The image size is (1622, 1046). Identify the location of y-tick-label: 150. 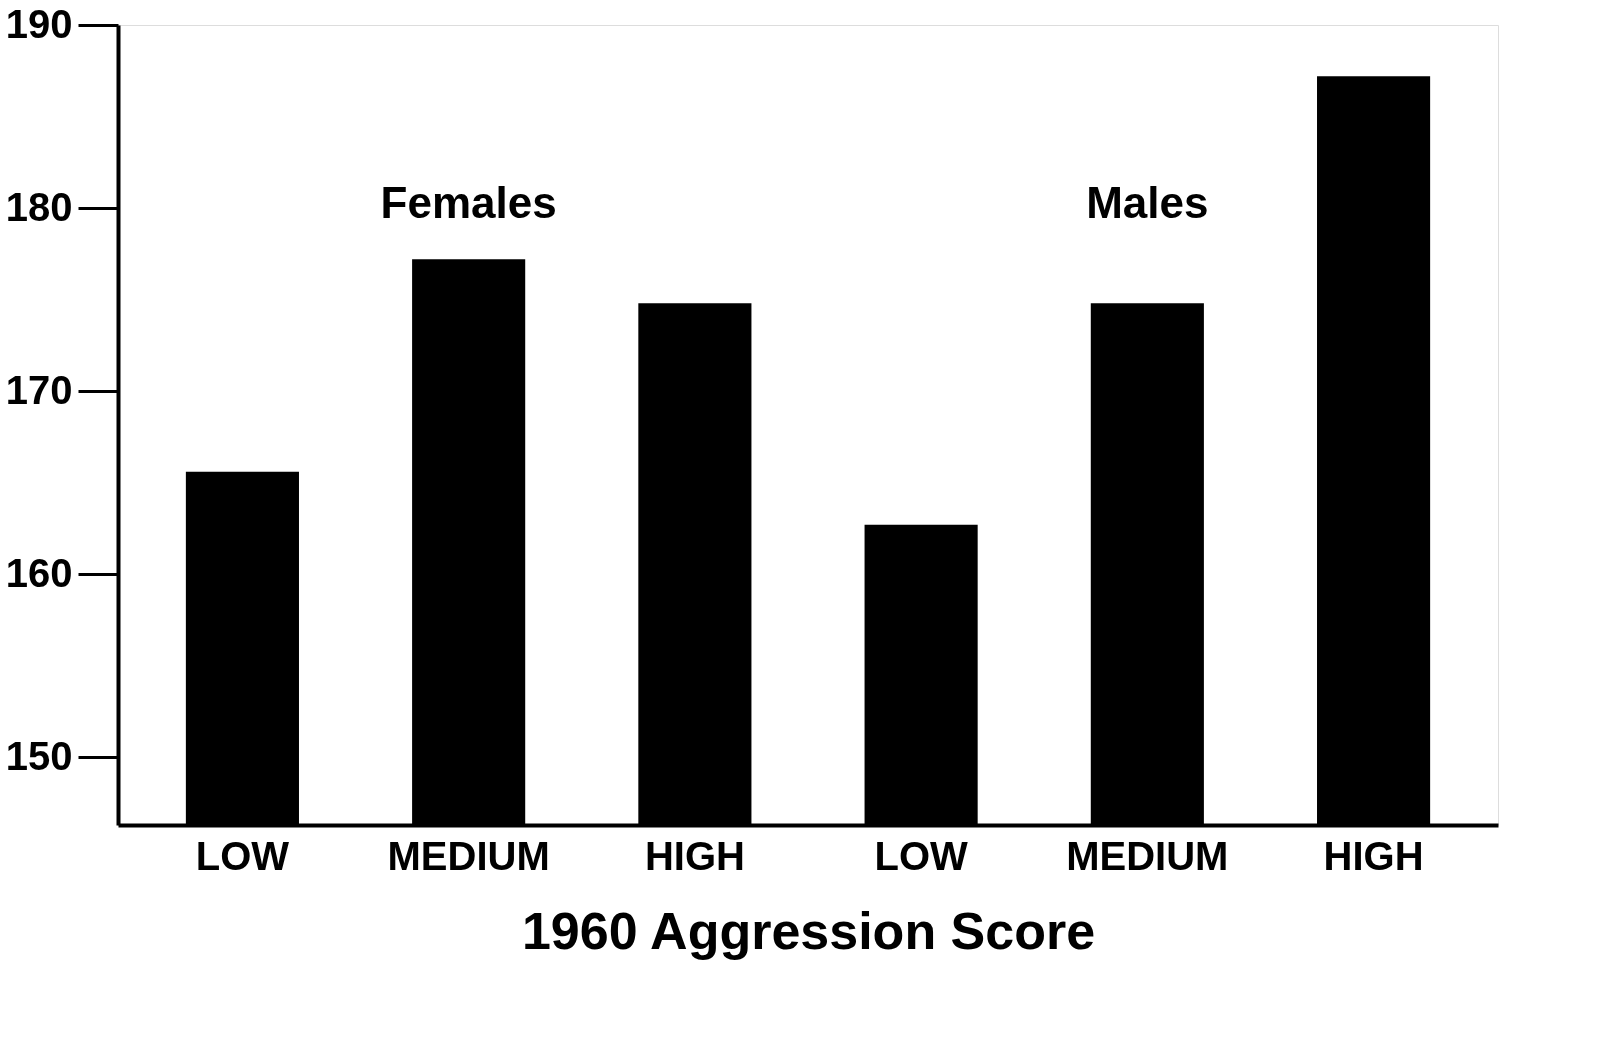
(39, 755).